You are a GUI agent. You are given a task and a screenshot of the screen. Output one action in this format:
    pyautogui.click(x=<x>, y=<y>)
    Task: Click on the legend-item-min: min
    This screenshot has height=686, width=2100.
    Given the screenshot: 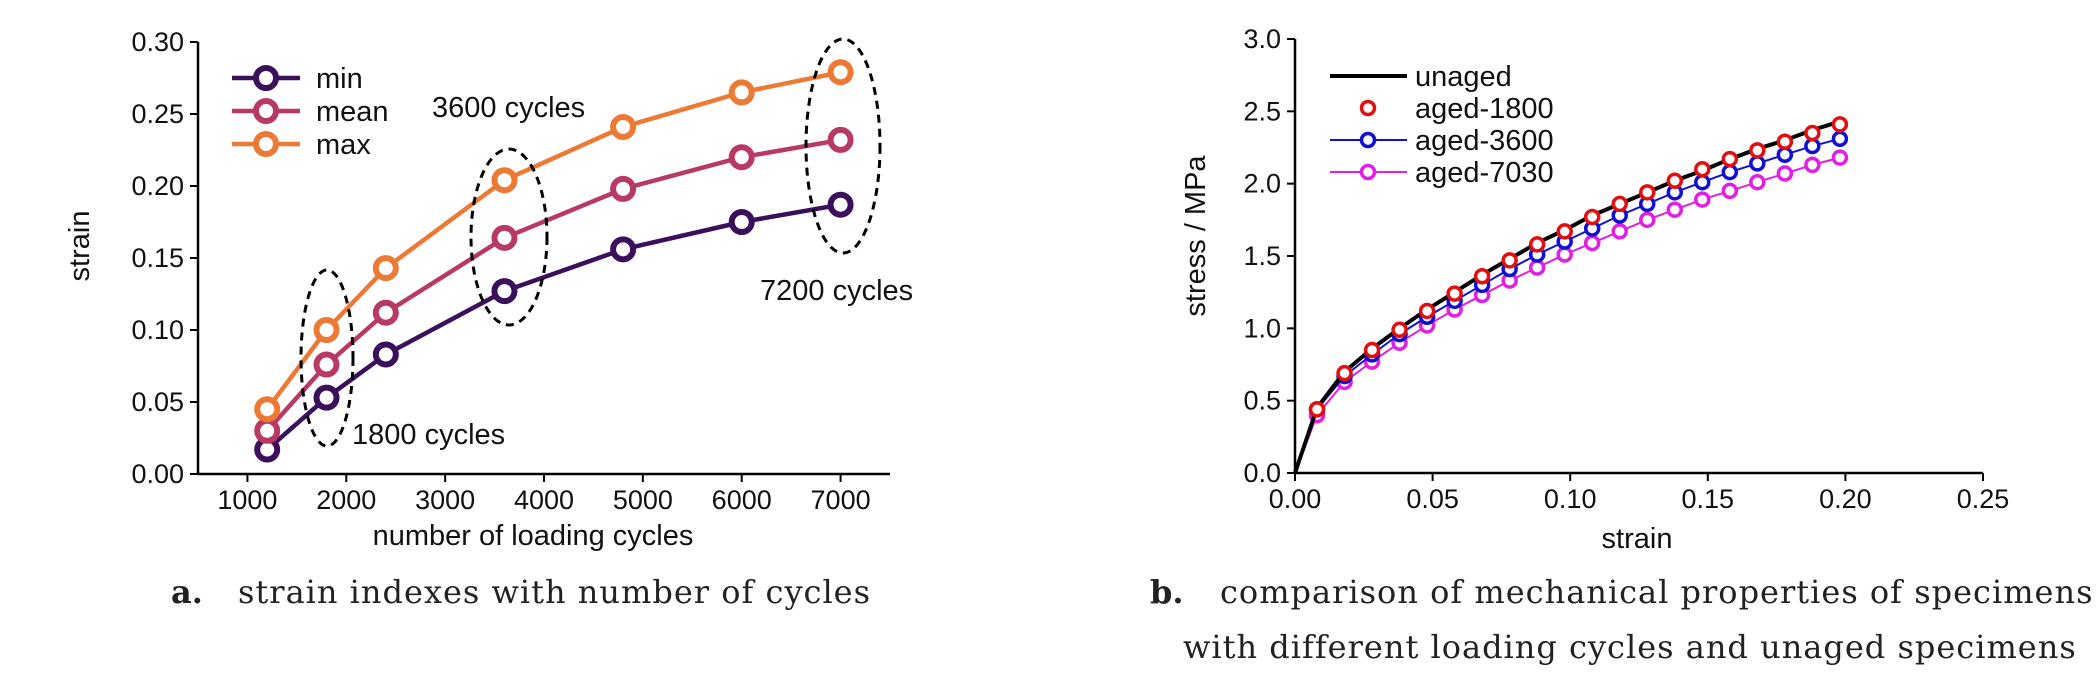 What is the action you would take?
    pyautogui.click(x=297, y=79)
    